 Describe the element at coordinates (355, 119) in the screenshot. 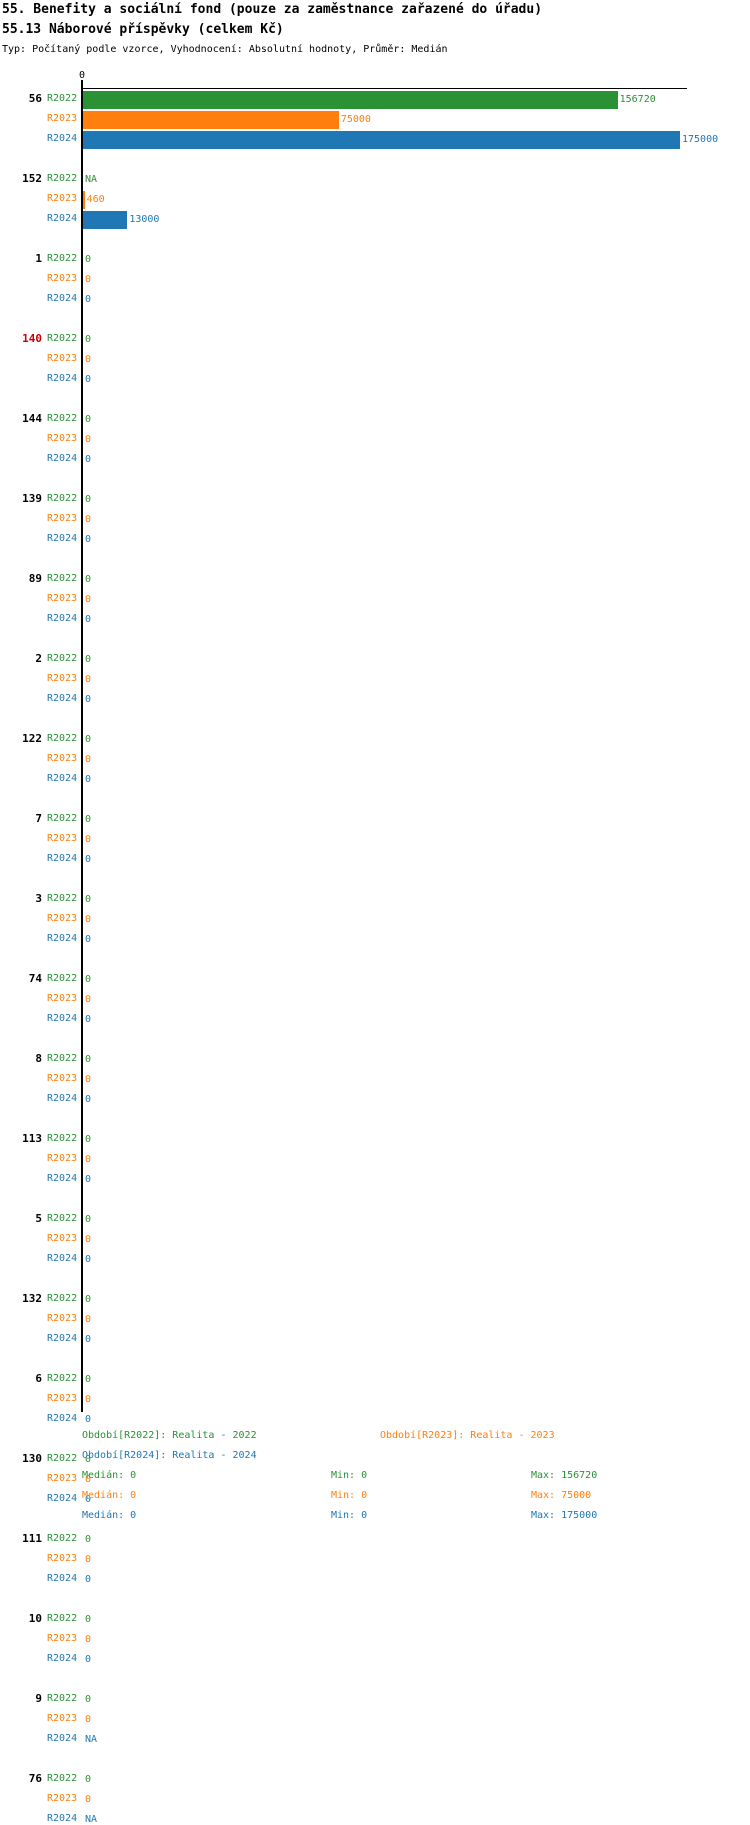

I see `bar-value-label: 75000` at that location.